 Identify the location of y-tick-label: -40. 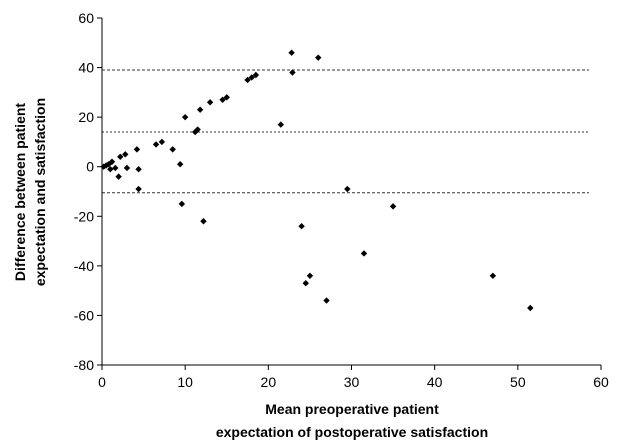
(84, 266).